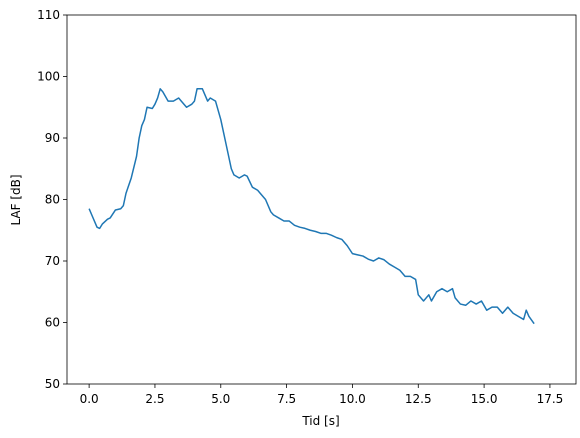  I want to click on y-tick-label: 100, so click(48, 77).